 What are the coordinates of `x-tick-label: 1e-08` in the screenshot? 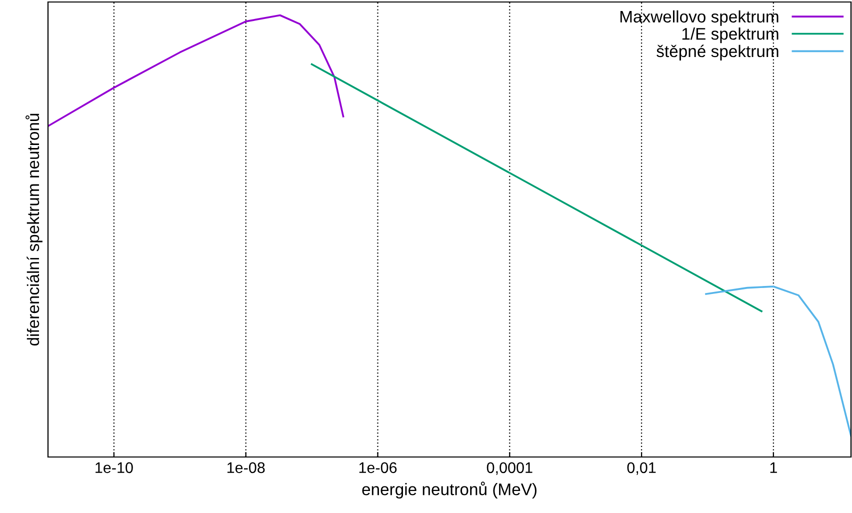 It's located at (246, 468).